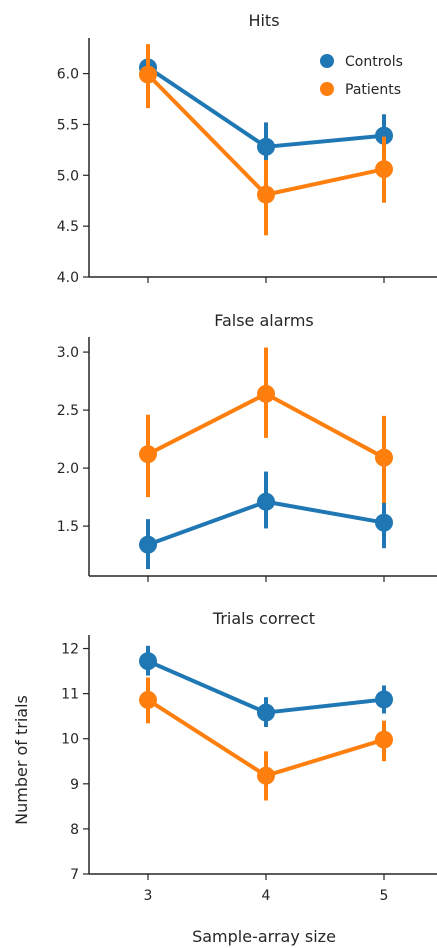 The width and height of the screenshot is (437, 948). What do you see at coordinates (68, 176) in the screenshot?
I see `panel1-y-tick-label: 5.0` at bounding box center [68, 176].